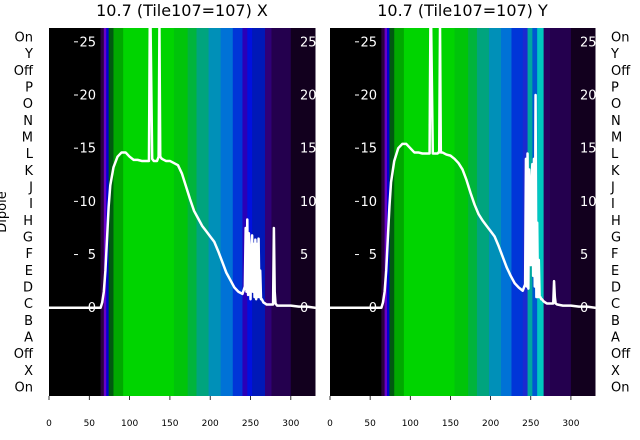 The image size is (640, 440). Describe the element at coordinates (614, 54) in the screenshot. I see `dipole-label: Y` at that location.